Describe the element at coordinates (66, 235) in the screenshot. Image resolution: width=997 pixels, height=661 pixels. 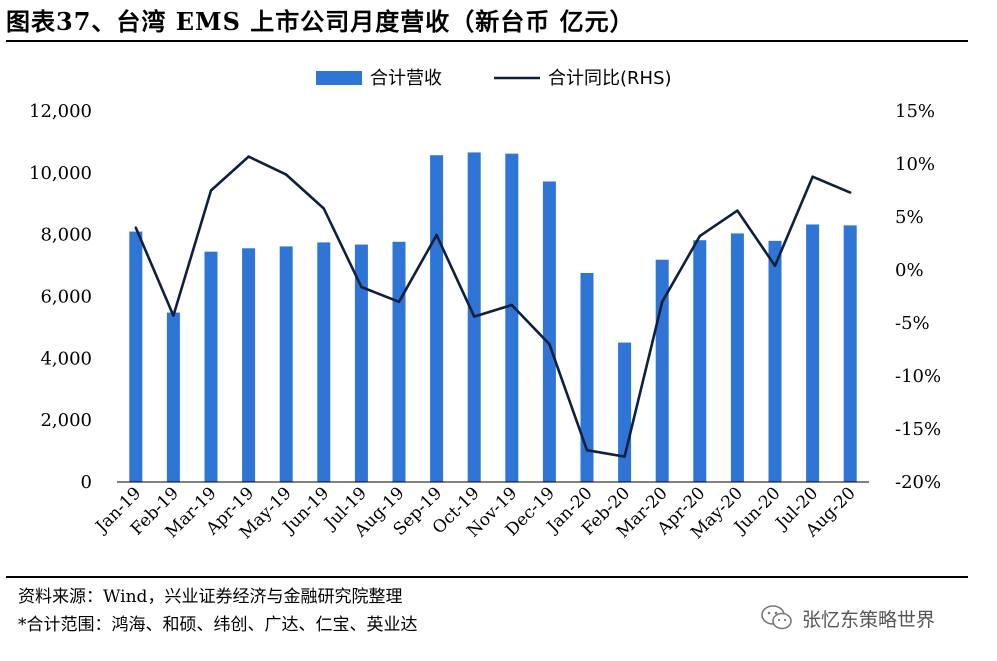
I see `y-left-tick-label: 8,000` at that location.